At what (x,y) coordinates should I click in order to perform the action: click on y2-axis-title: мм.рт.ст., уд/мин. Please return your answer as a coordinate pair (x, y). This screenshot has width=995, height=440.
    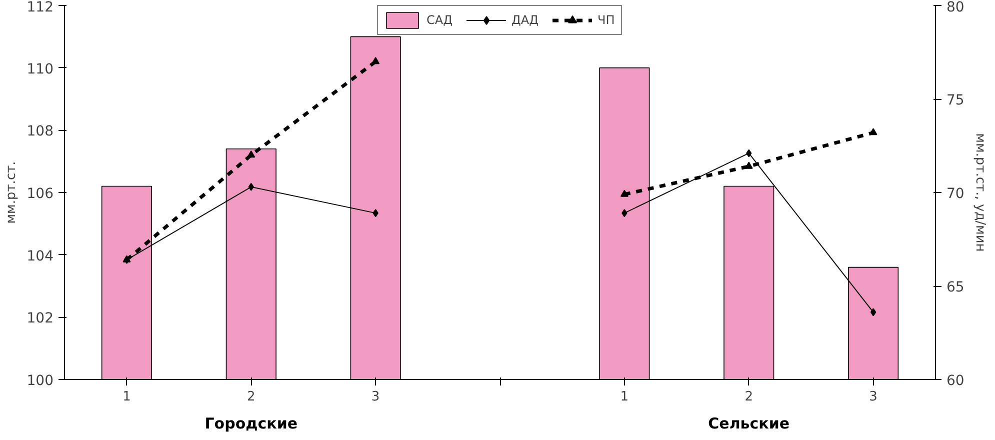
    Looking at the image, I should click on (980, 192).